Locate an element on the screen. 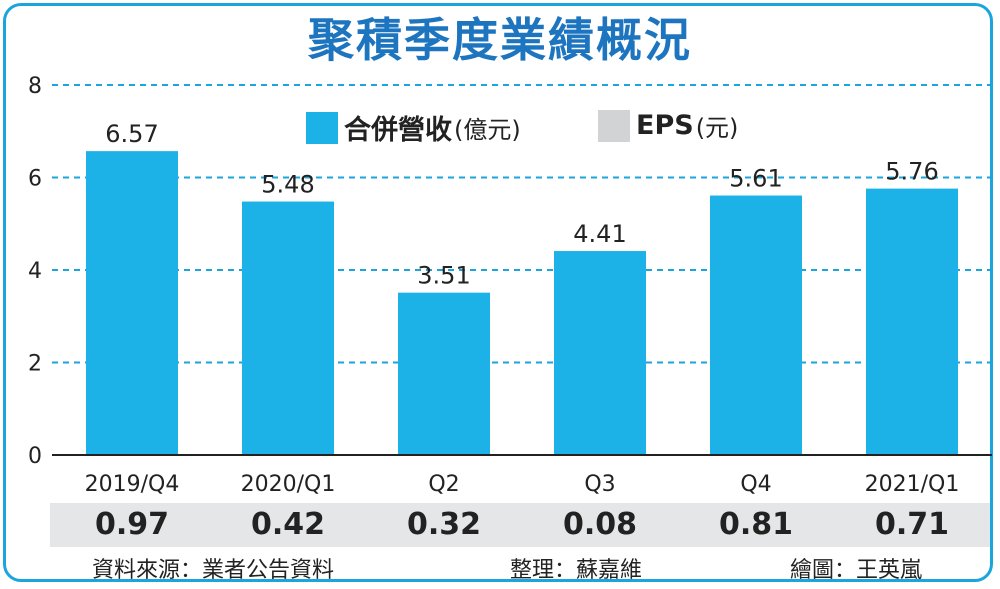 This screenshot has width=1000, height=589. legend-label-revenue: 合併營收 is located at coordinates (398, 130).